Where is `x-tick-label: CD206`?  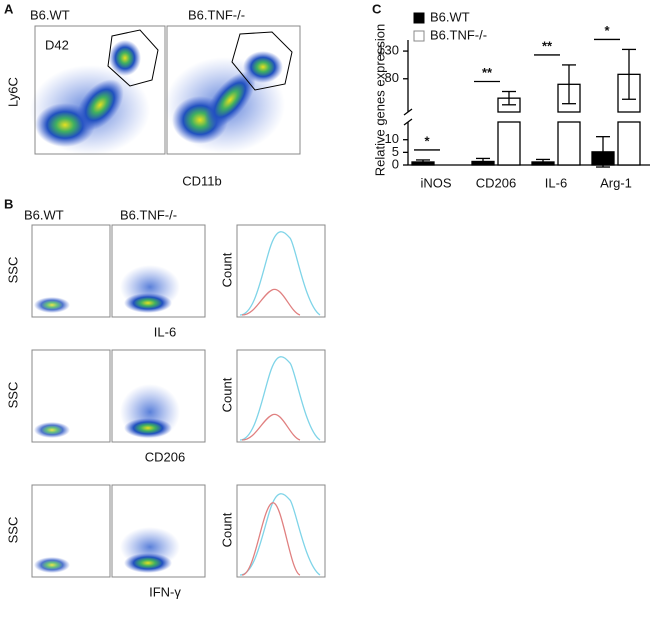
x-tick-label: CD206 is located at coordinates (496, 182).